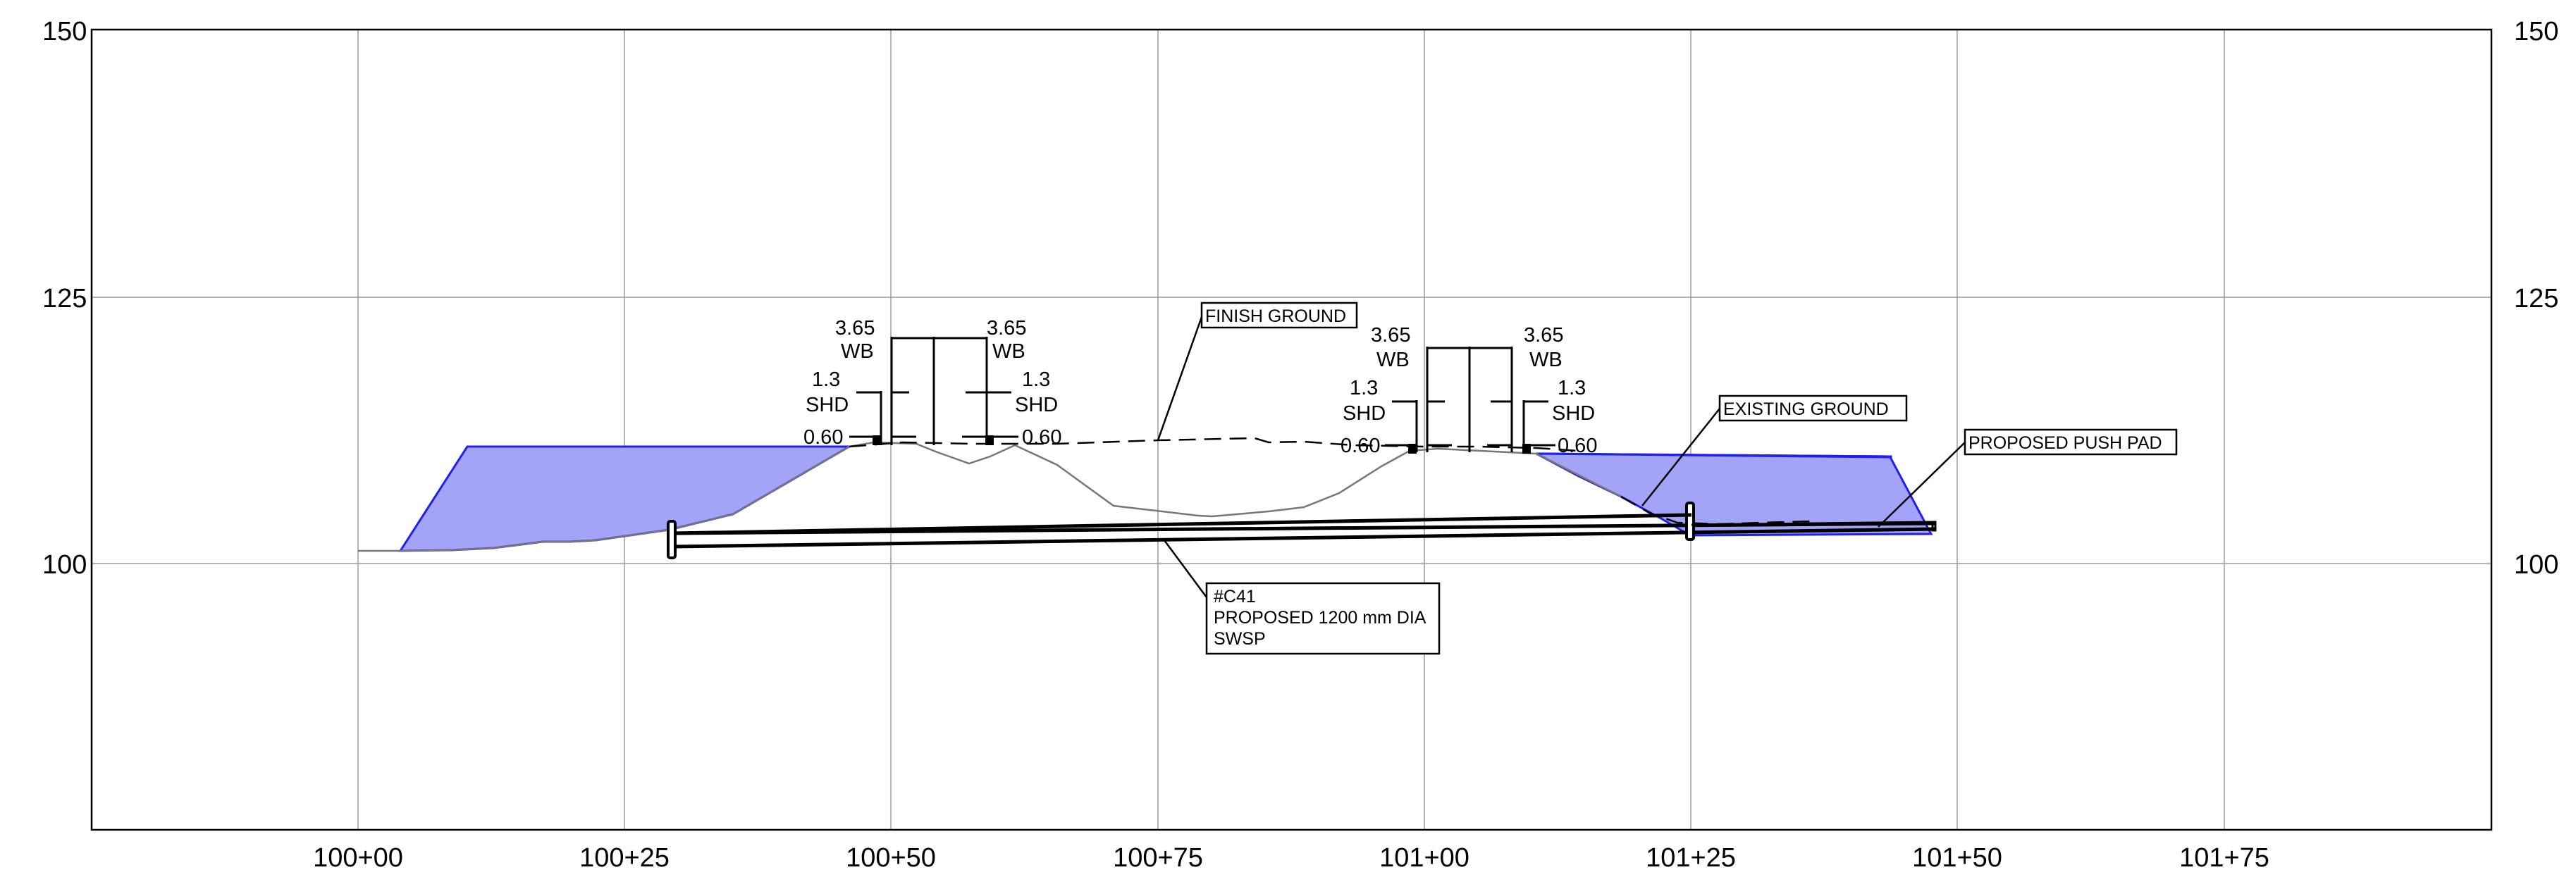 The height and width of the screenshot is (877, 2576). I want to click on pipe-bottom-line, so click(1304, 538).